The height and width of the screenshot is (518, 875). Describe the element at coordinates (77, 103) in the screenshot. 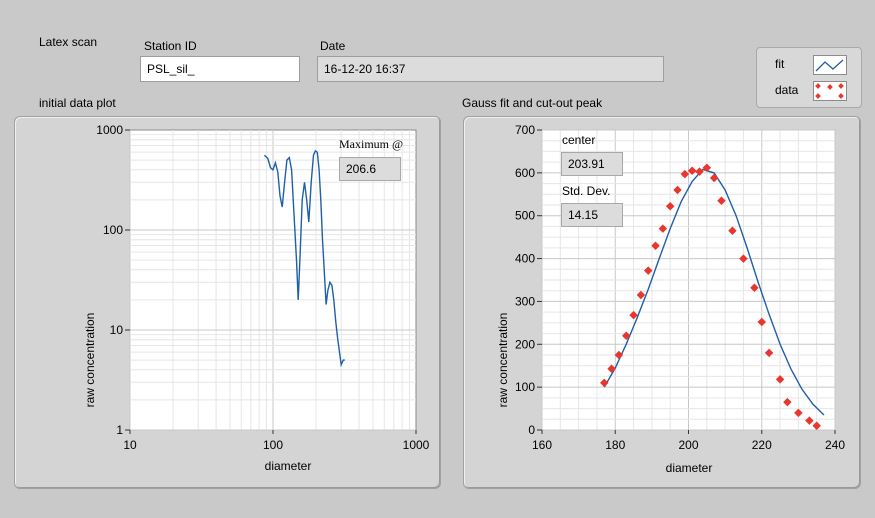

I see `left-chart-caption: initial data plot` at that location.